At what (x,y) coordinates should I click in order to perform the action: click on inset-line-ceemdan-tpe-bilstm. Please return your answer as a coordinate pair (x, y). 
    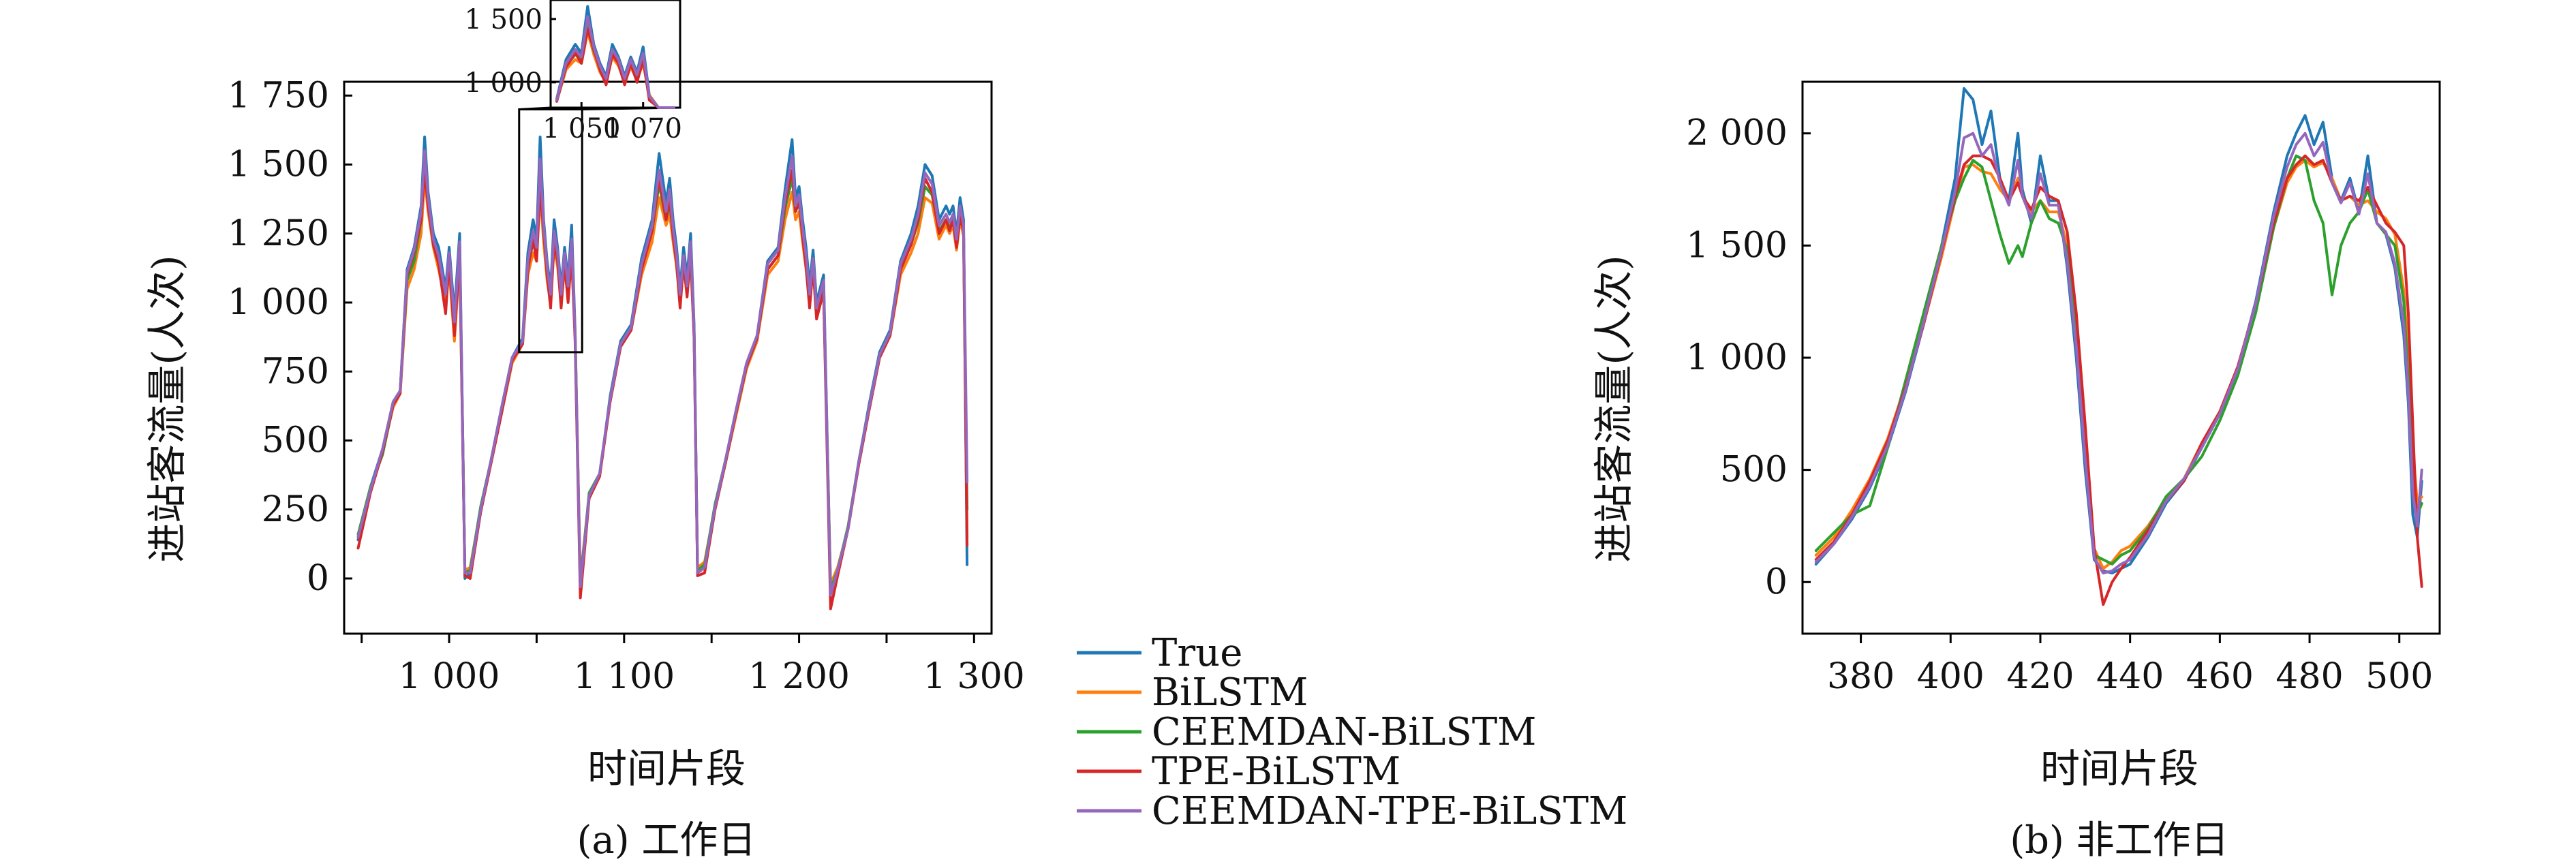
    Looking at the image, I should click on (615, 62).